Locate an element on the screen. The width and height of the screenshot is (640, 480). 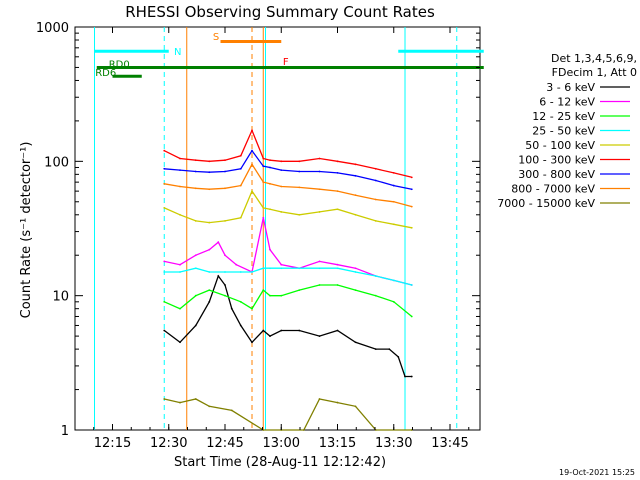
legend-label-0: 3 - 6 keV is located at coordinates (570, 87).